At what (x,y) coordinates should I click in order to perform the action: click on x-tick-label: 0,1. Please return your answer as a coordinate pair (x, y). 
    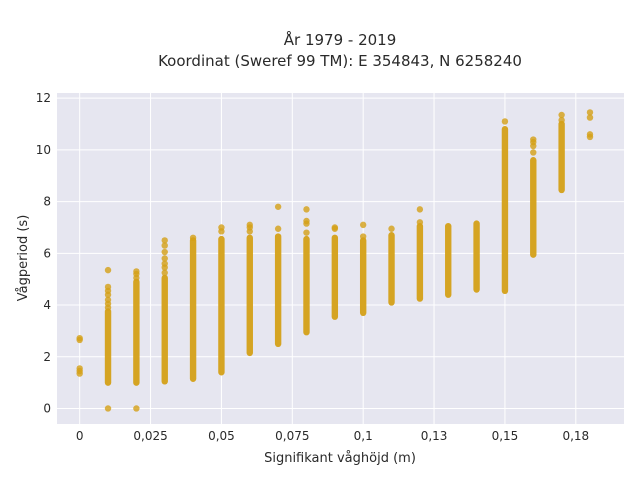
    Looking at the image, I should click on (363, 436).